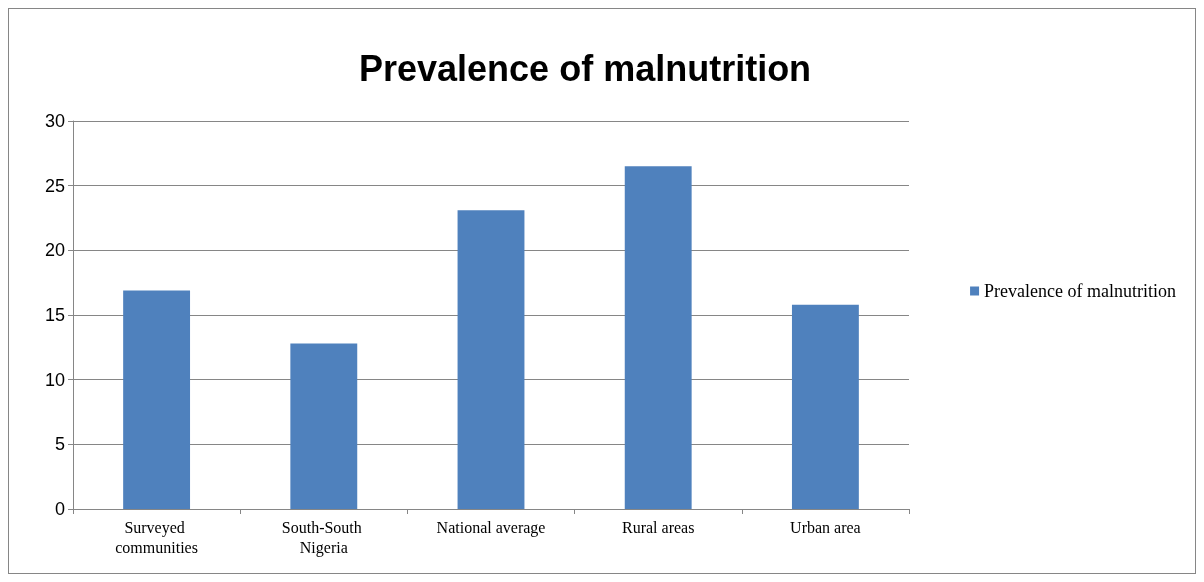  Describe the element at coordinates (825, 527) in the screenshot. I see `x-tick-label: Urban area` at that location.